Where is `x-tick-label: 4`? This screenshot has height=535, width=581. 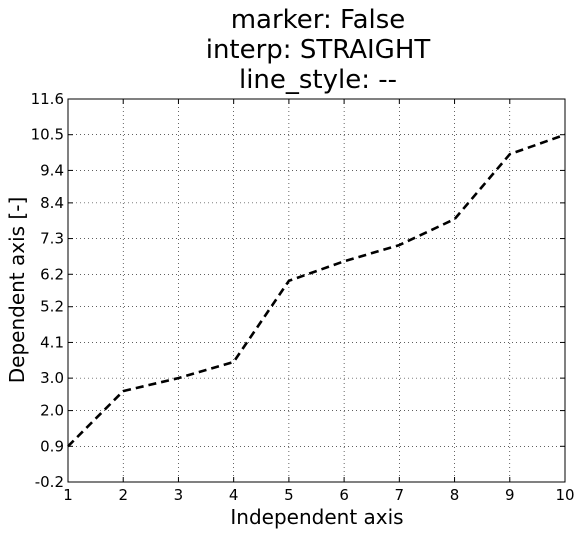 x-tick-label: 4 is located at coordinates (234, 495).